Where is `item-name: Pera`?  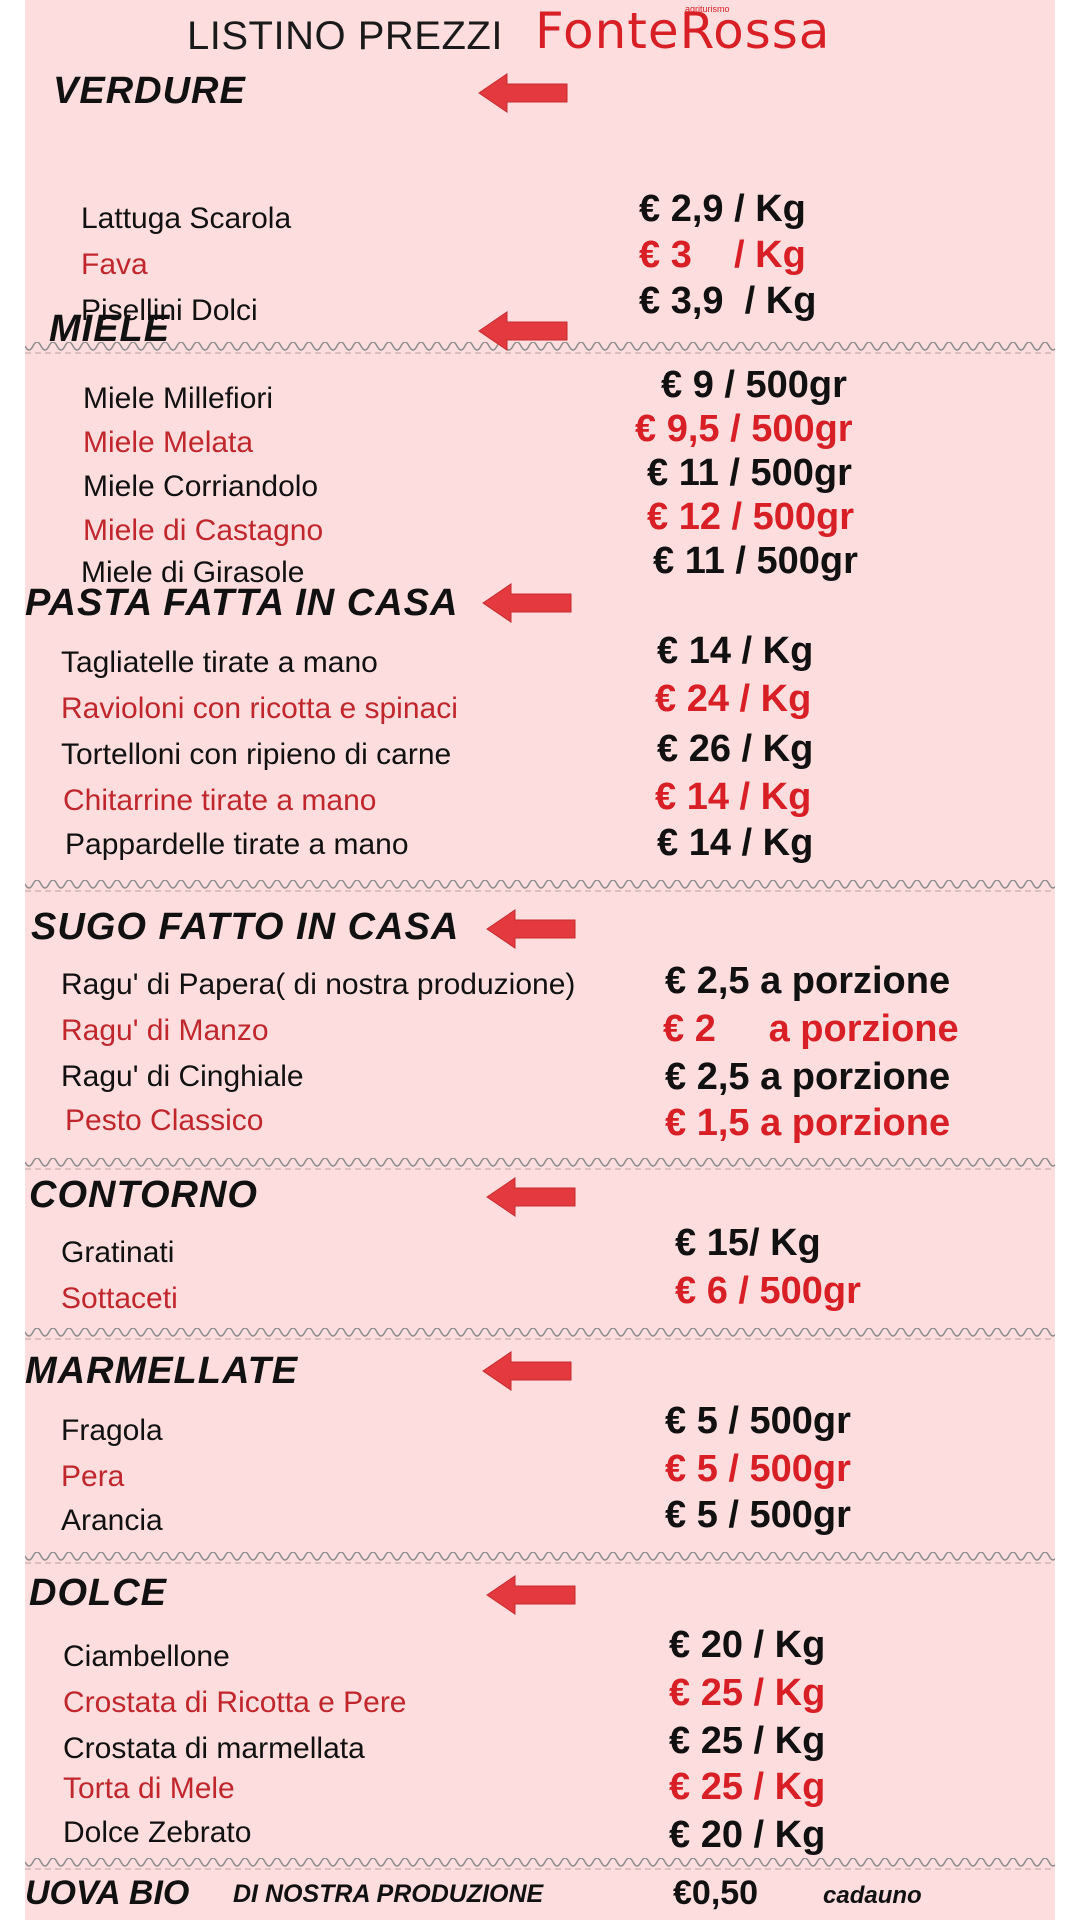
item-name: Pera is located at coordinates (93, 1476).